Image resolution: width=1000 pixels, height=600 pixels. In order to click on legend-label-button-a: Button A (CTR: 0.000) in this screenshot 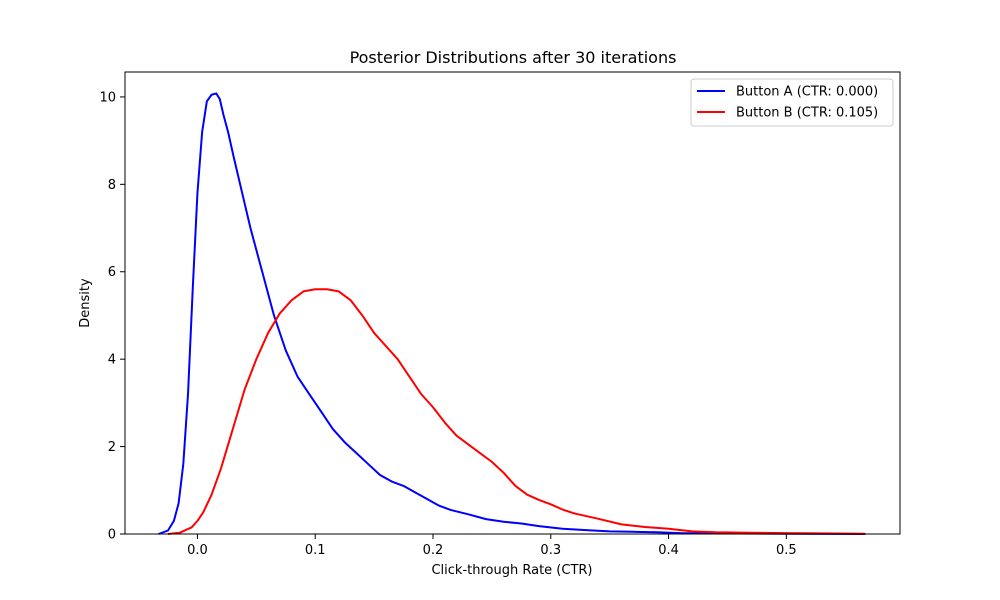, I will do `click(807, 92)`.